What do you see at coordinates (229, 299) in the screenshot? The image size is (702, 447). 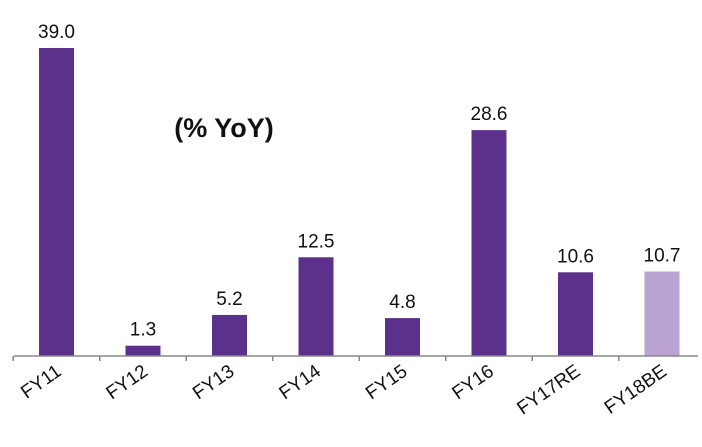 I see `value-label-fy13: 5.2` at bounding box center [229, 299].